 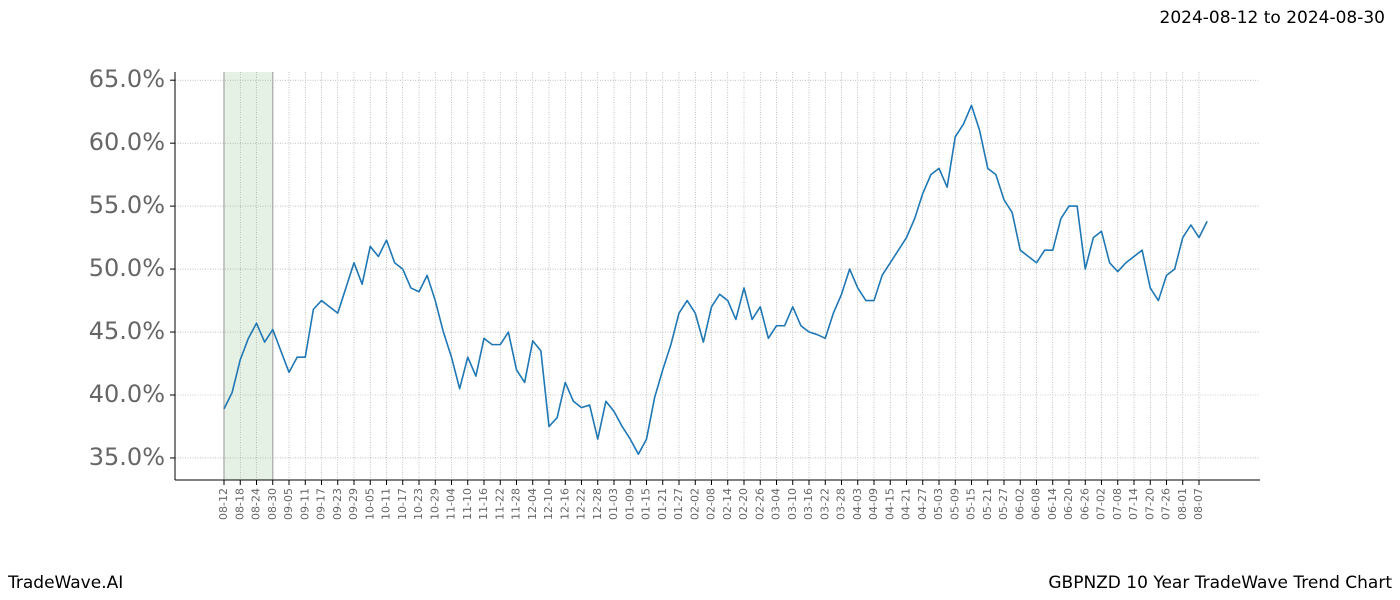 I want to click on x-tick-label: 11-28, so click(x=516, y=504).